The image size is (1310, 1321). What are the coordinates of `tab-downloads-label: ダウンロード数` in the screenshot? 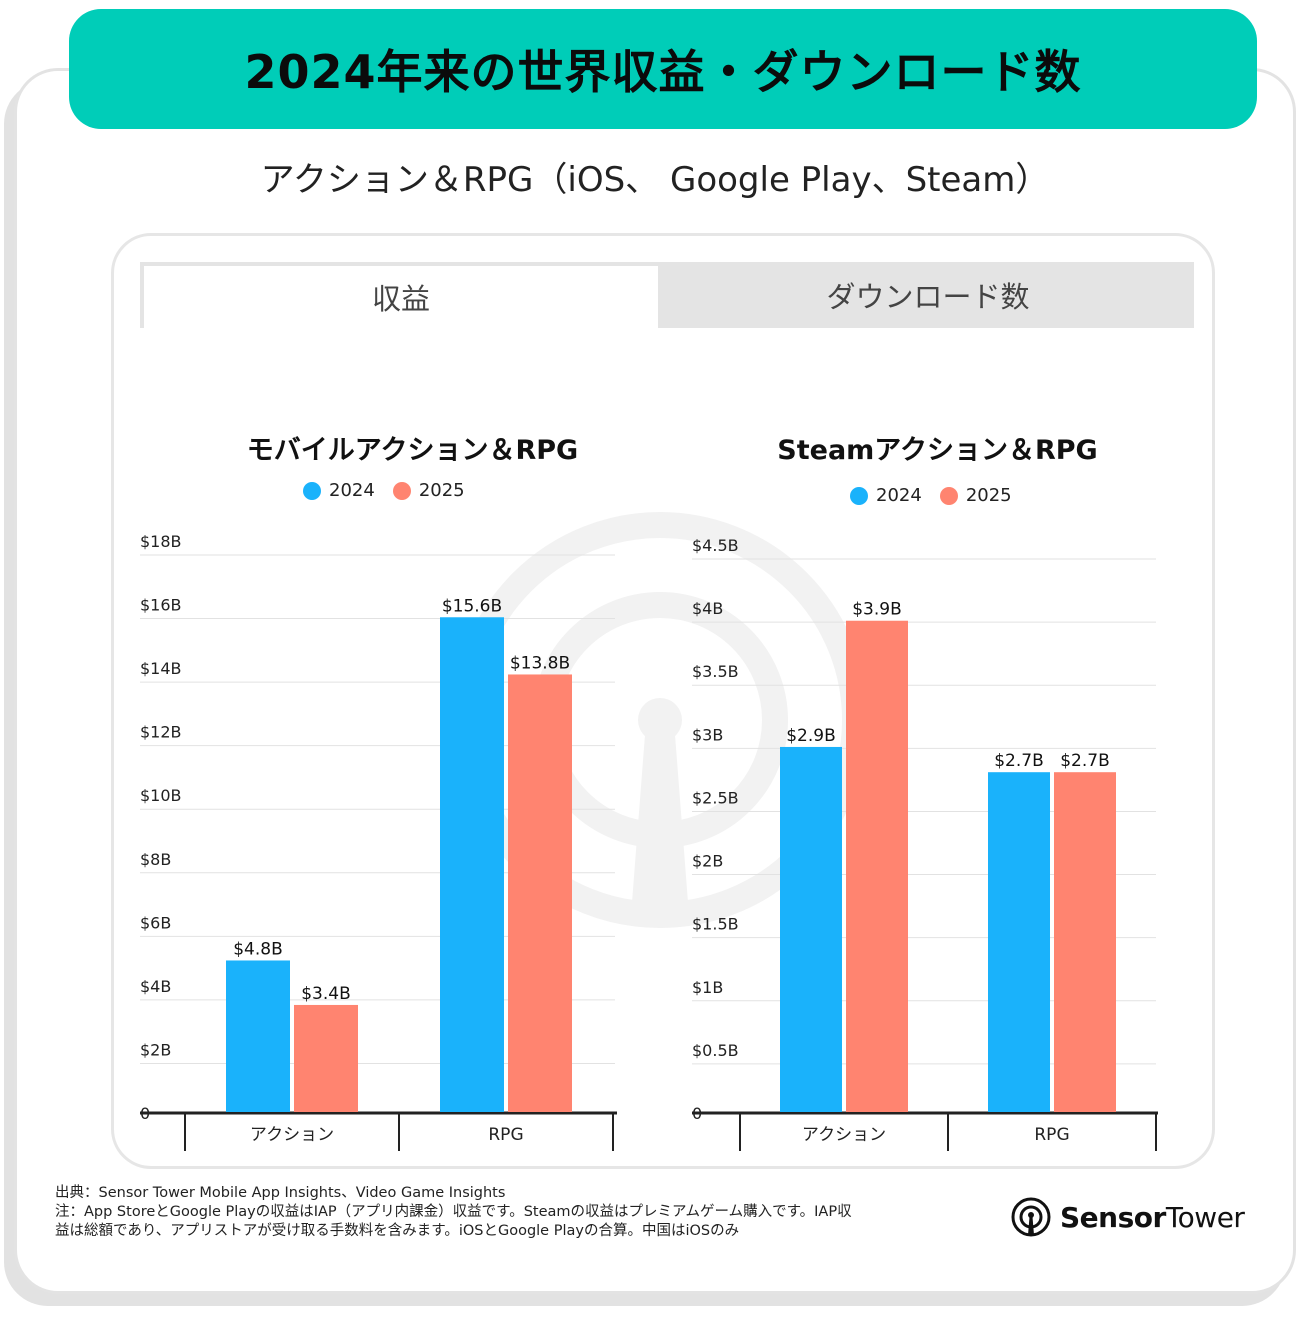 It's located at (928, 297).